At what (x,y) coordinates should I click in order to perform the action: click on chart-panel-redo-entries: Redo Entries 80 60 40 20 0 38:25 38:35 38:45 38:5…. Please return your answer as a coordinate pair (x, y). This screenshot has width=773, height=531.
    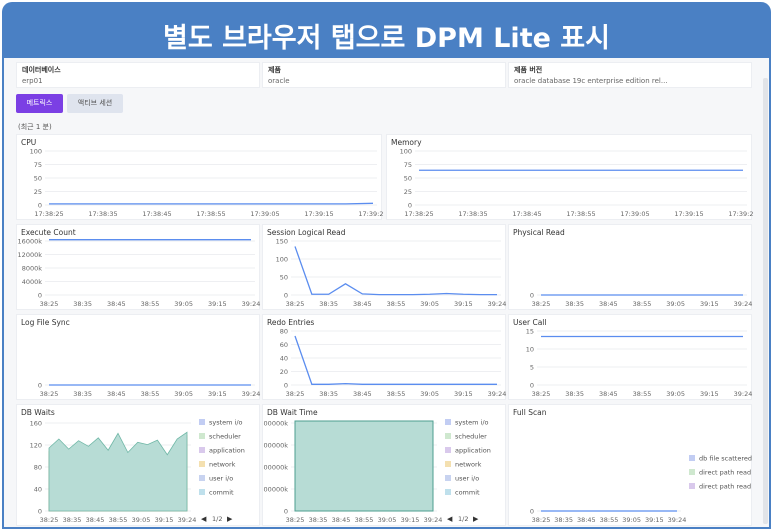
    Looking at the image, I should click on (384, 357).